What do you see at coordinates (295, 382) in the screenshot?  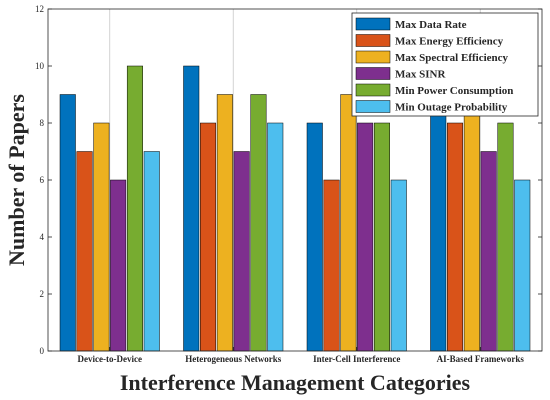 I see `x-axis-title: Interference Management Categories` at bounding box center [295, 382].